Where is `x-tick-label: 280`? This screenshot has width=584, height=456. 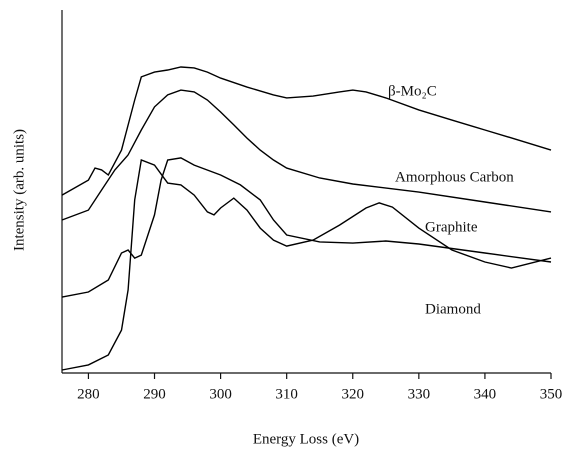
x-tick-label: 280 is located at coordinates (88, 394).